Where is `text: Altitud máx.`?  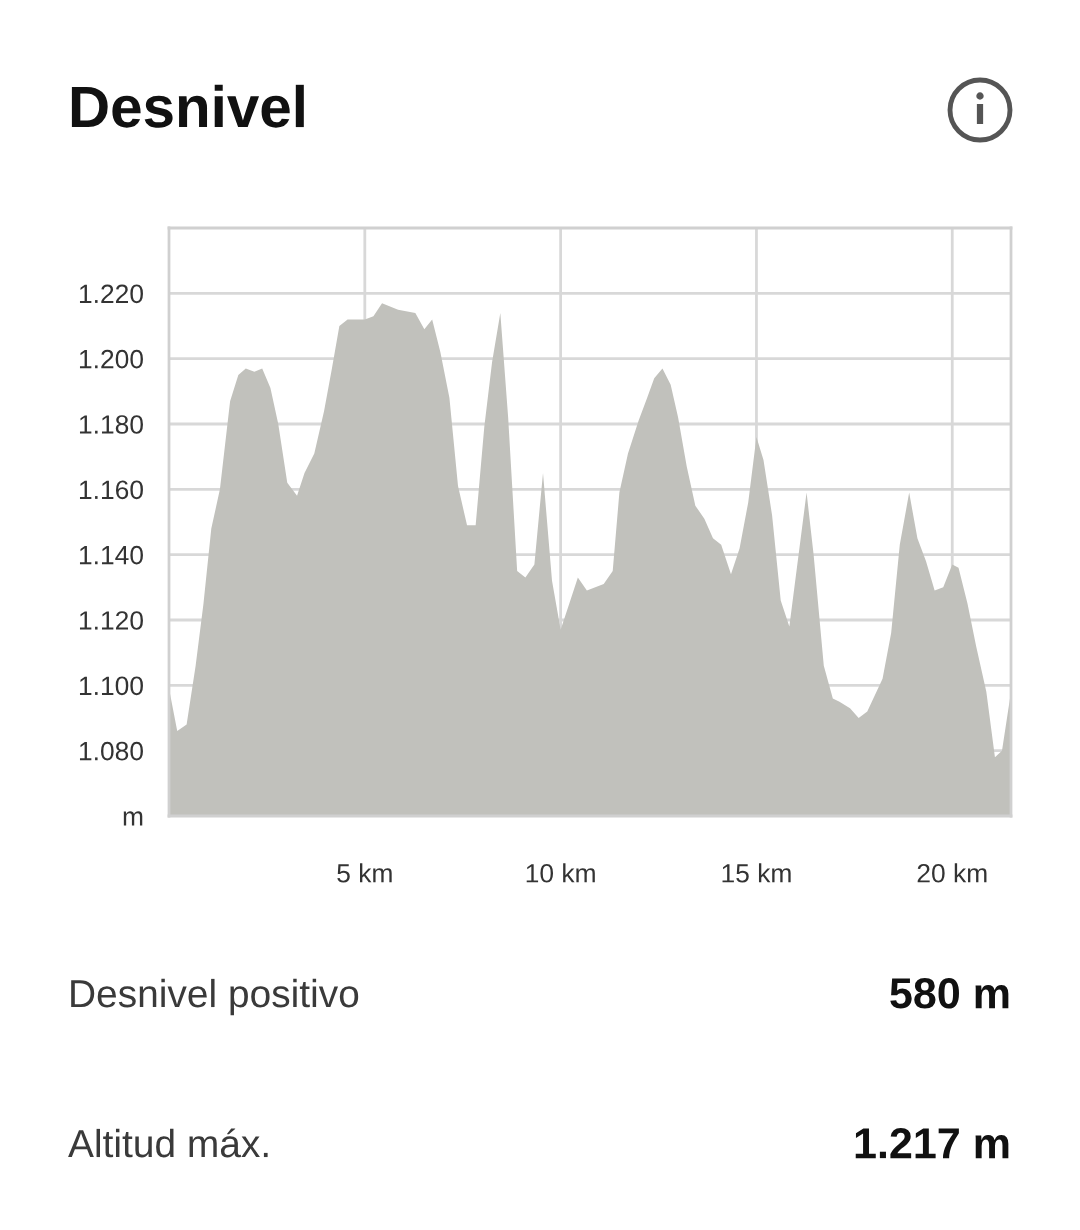
text: Altitud máx. is located at coordinates (168, 1143).